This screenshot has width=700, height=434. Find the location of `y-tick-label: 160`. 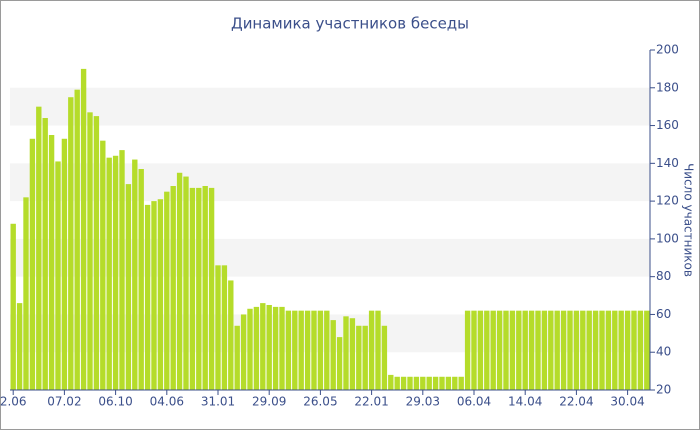

y-tick-label: 160 is located at coordinates (667, 125).